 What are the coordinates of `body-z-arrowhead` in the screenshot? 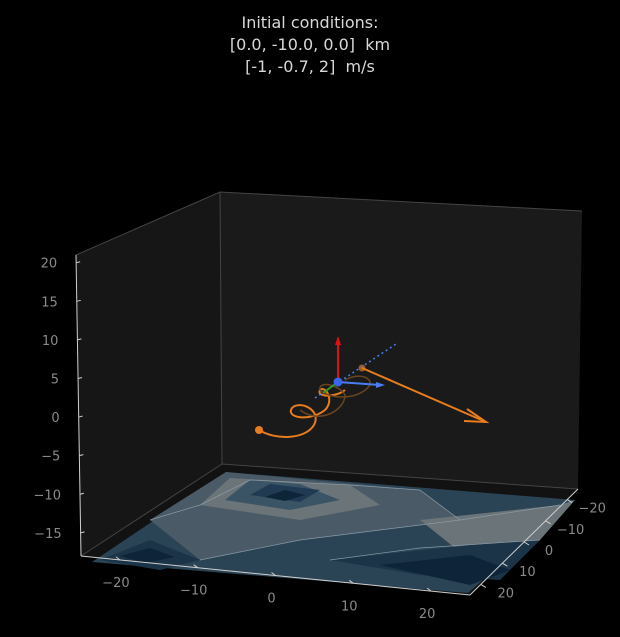 It's located at (338, 340).